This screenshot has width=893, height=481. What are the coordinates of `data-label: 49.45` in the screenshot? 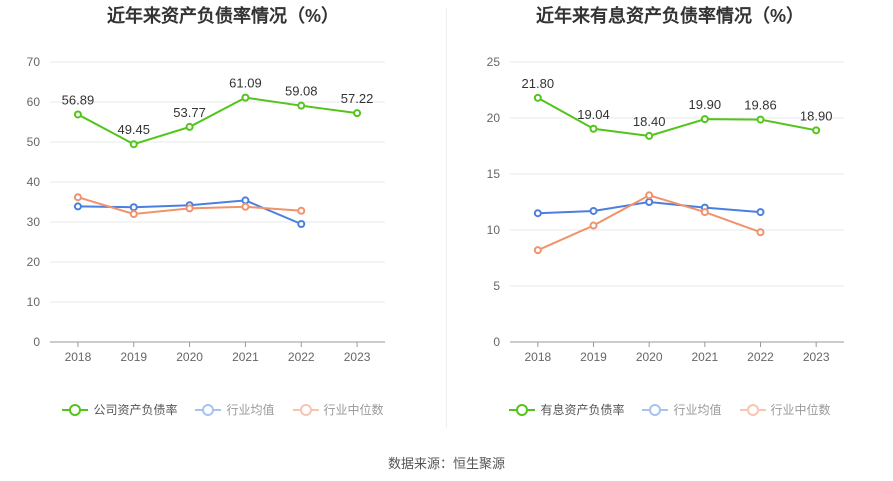 It's located at (133, 129).